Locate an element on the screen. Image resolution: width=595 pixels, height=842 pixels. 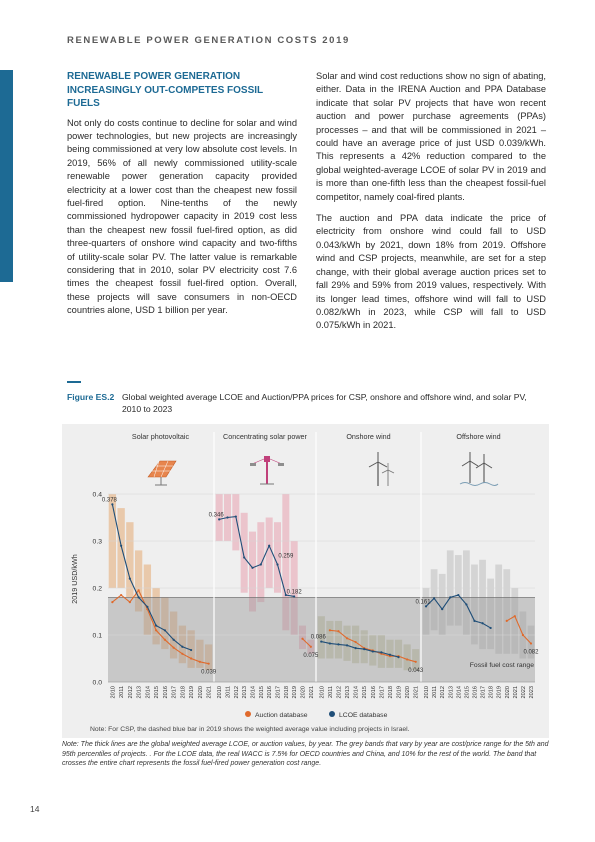
solar-panel-icon is located at coordinates (162, 473).